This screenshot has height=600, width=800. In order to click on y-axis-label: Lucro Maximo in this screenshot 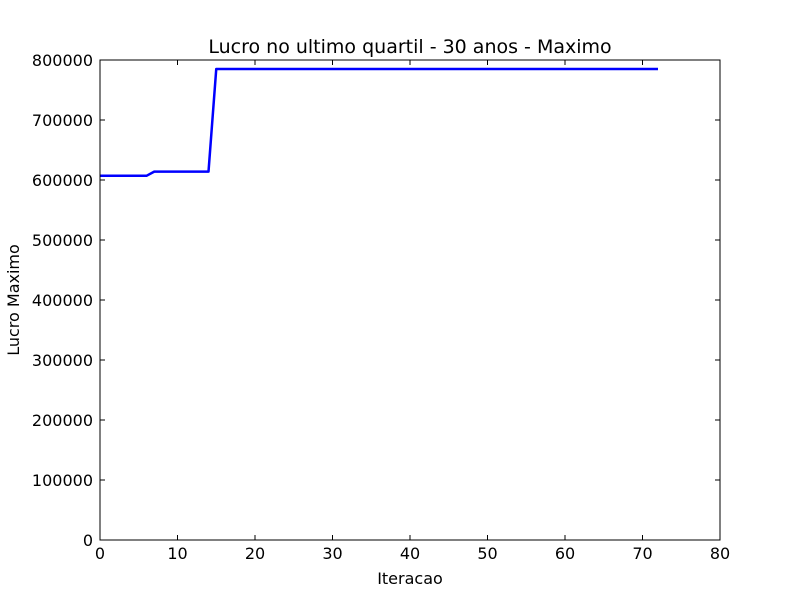, I will do `click(13, 300)`.